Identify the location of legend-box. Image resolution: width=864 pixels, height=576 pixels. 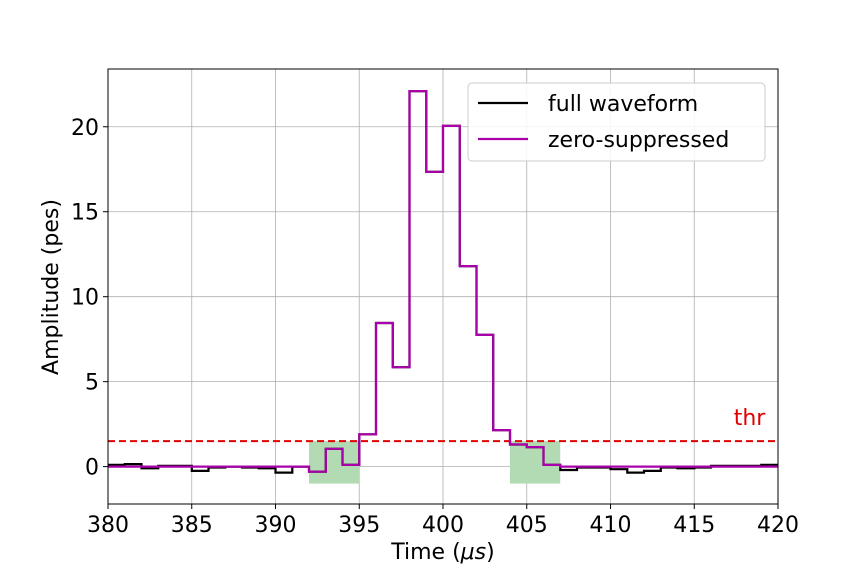
(616, 122).